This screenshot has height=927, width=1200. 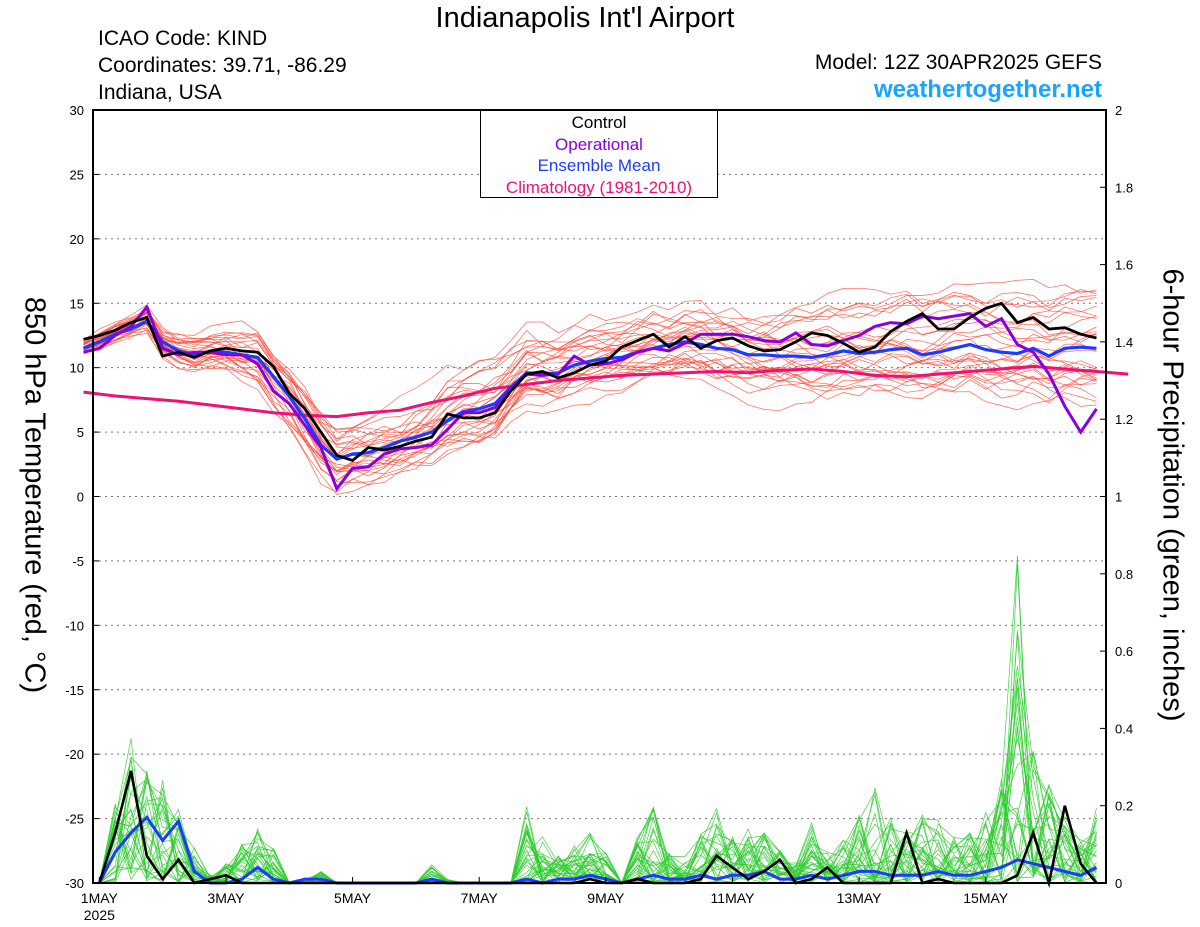 What do you see at coordinates (597, 849) in the screenshot?
I see `ensemble-mean-precipitation-line` at bounding box center [597, 849].